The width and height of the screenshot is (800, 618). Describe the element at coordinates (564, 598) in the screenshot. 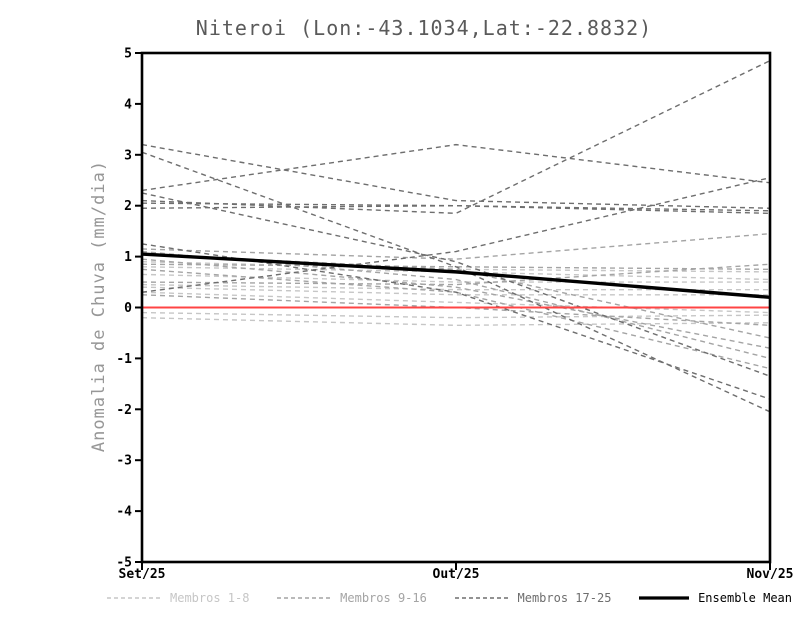

I see `legend-label: Membros 17-25` at that location.